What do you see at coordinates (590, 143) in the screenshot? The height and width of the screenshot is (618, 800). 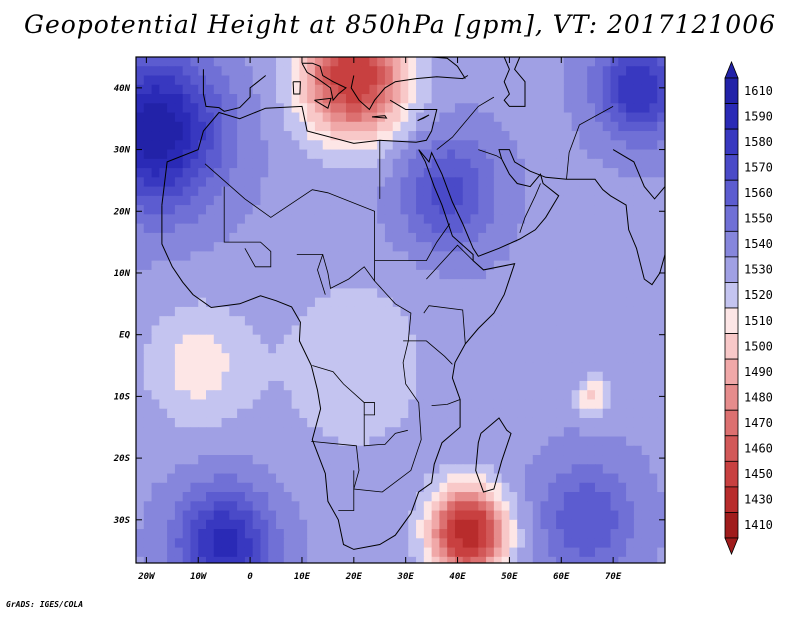 I see `country-border` at bounding box center [590, 143].